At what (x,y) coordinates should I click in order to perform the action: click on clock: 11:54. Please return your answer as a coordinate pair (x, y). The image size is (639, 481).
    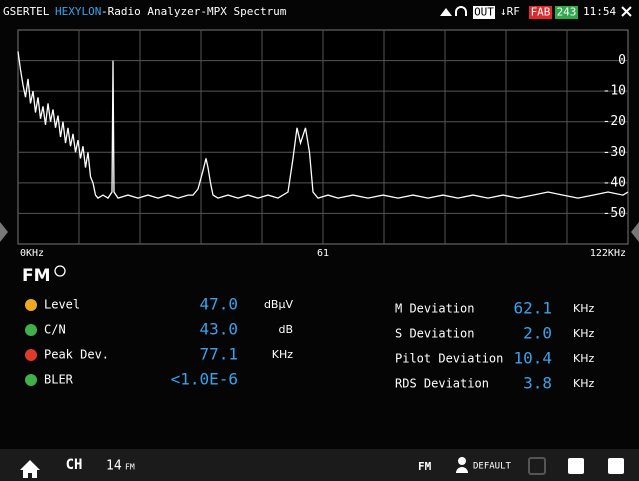
    Looking at the image, I should click on (599, 11).